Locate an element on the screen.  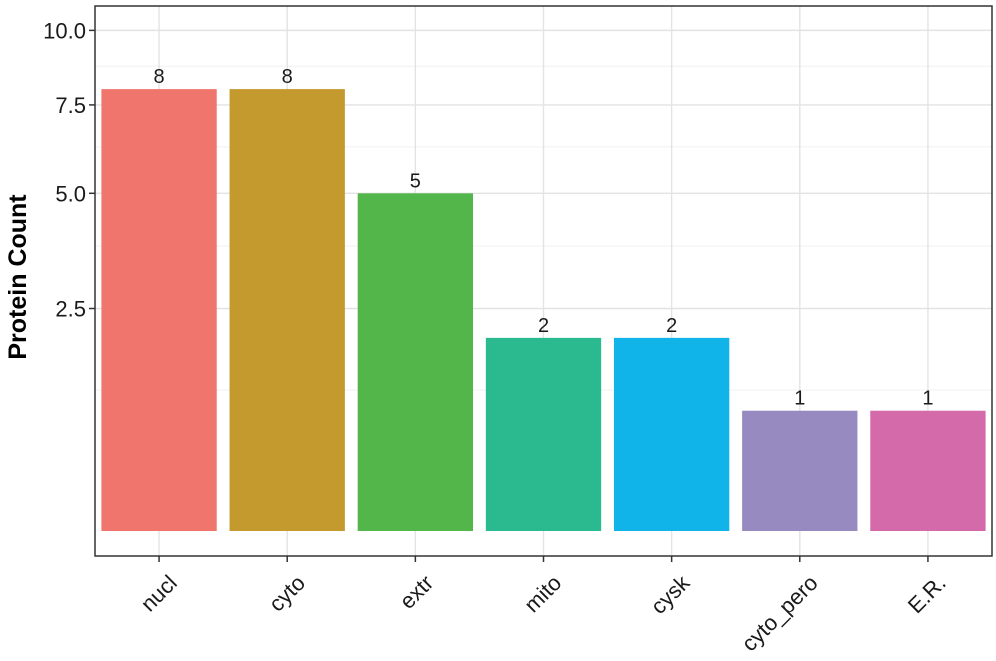
bar-cysk is located at coordinates (671, 434).